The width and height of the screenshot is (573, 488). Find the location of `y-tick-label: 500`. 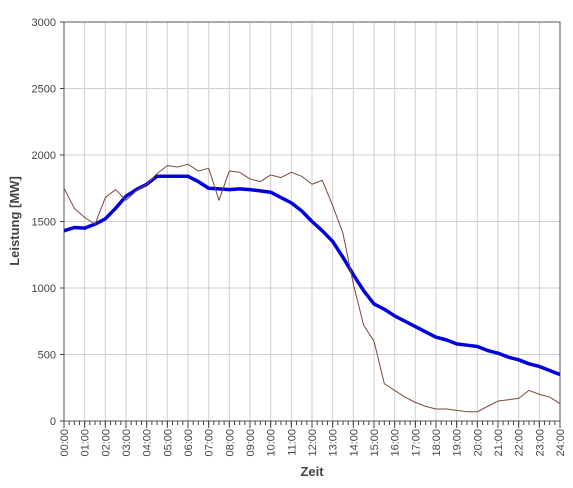

y-tick-label: 500 is located at coordinates (47, 356).